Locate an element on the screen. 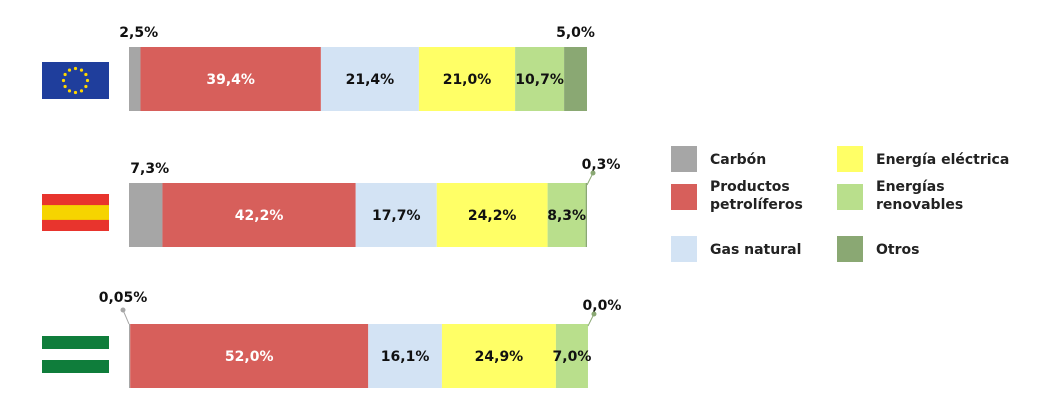 The image size is (1042, 417). data-label: 21,4% is located at coordinates (370, 80).